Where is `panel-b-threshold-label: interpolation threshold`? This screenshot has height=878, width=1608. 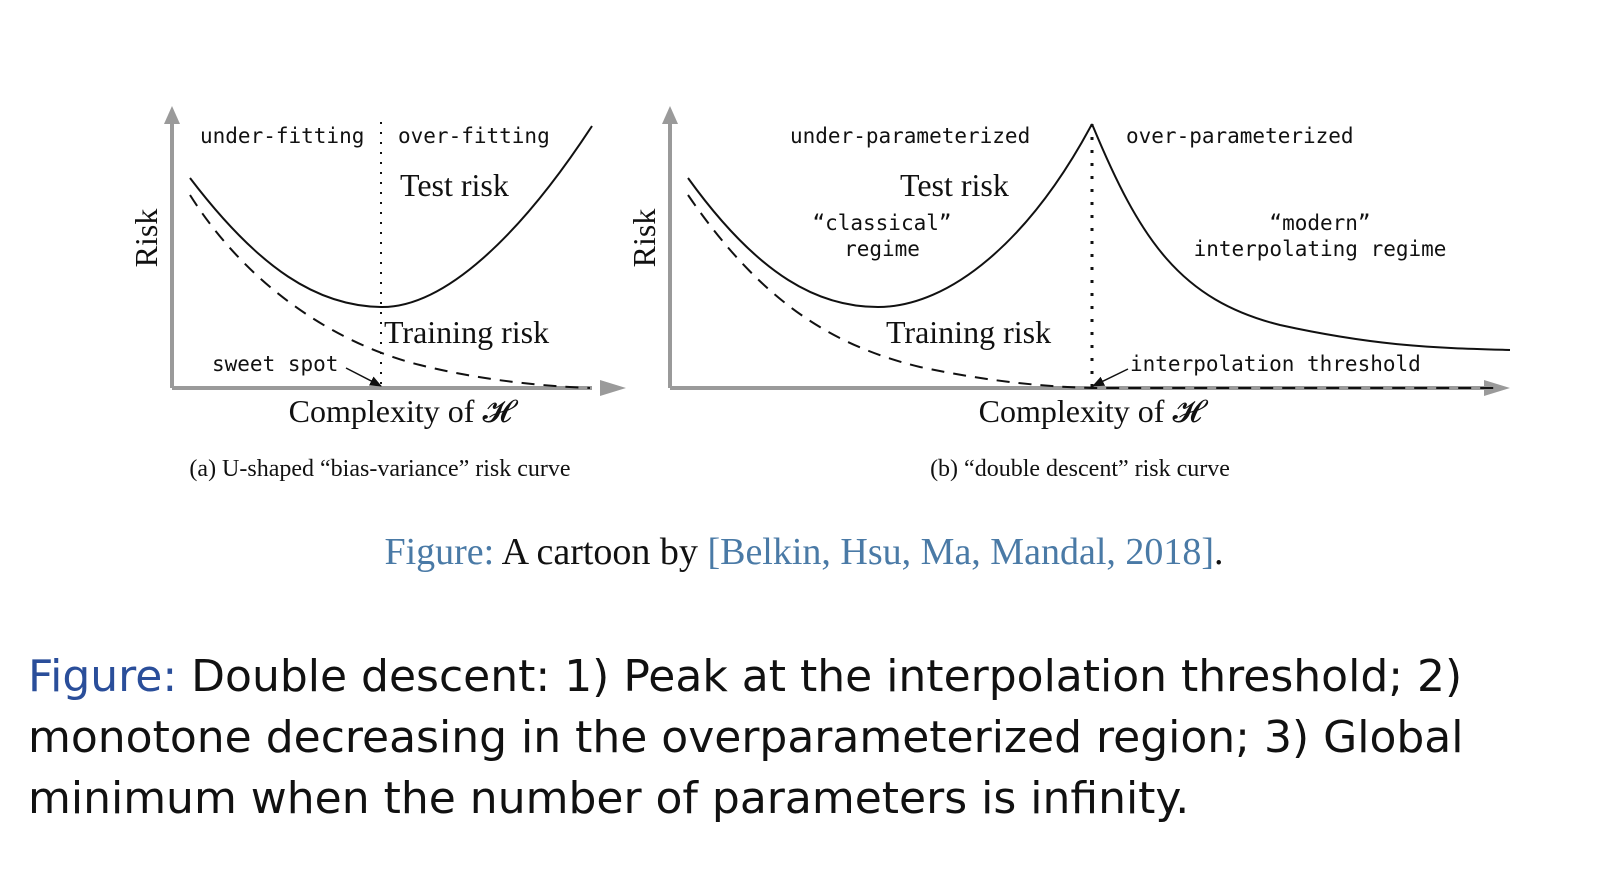 panel-b-threshold-label: interpolation threshold is located at coordinates (1275, 364).